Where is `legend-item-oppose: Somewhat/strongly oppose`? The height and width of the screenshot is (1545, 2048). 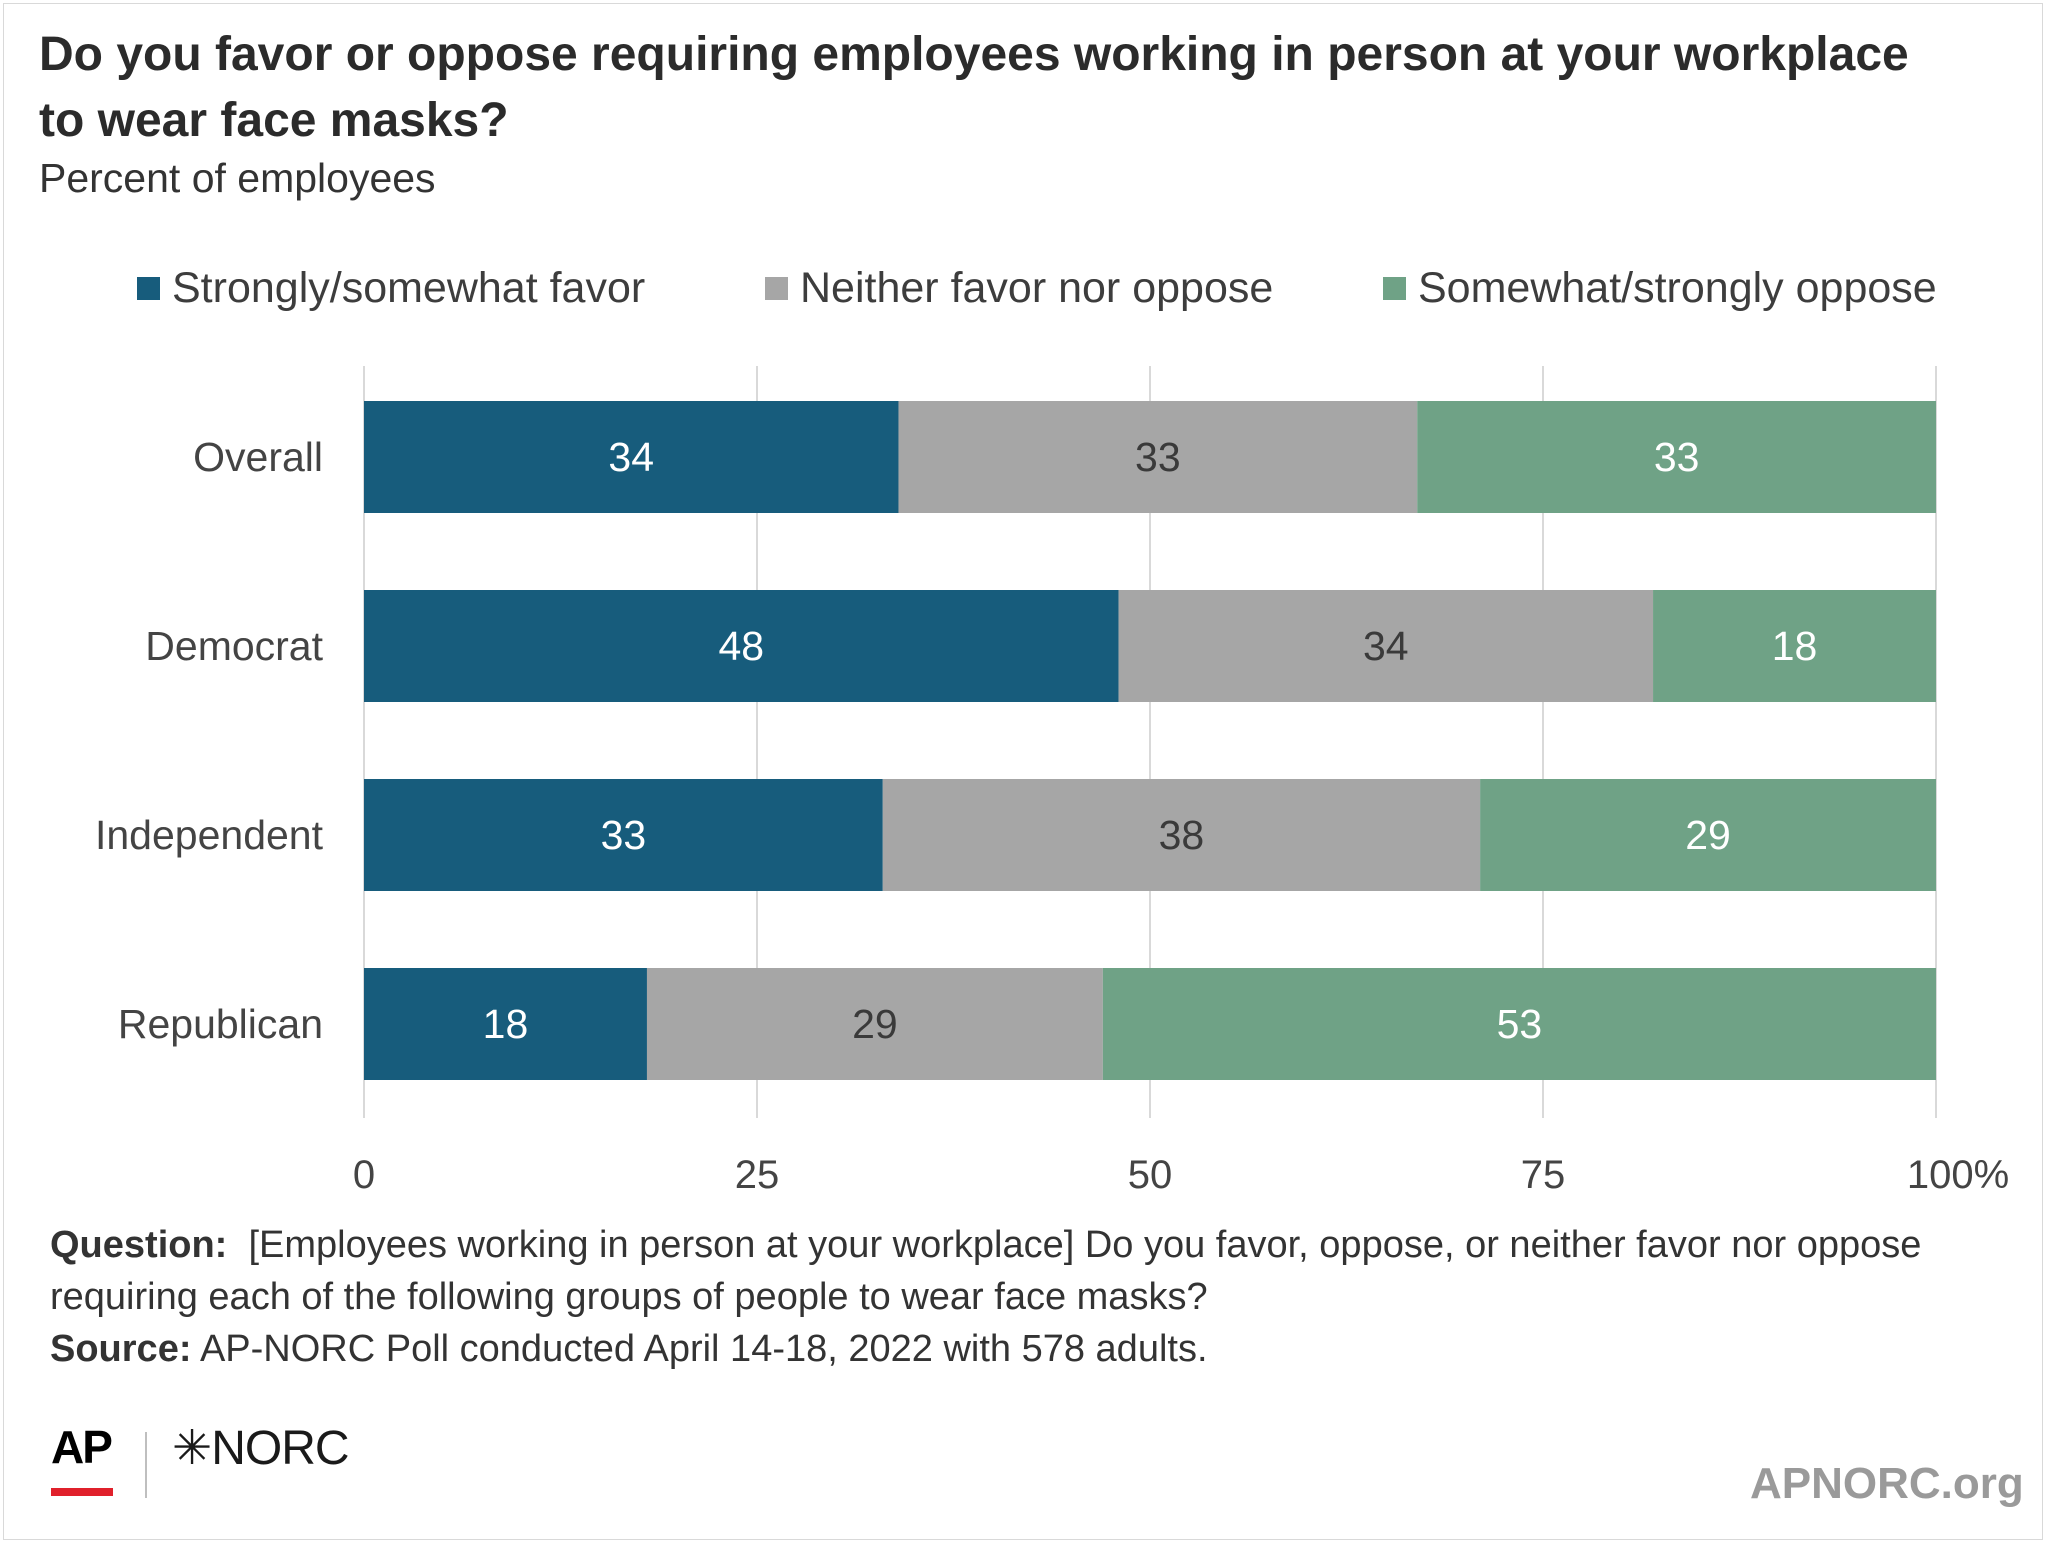 legend-item-oppose: Somewhat/strongly oppose is located at coordinates (1660, 288).